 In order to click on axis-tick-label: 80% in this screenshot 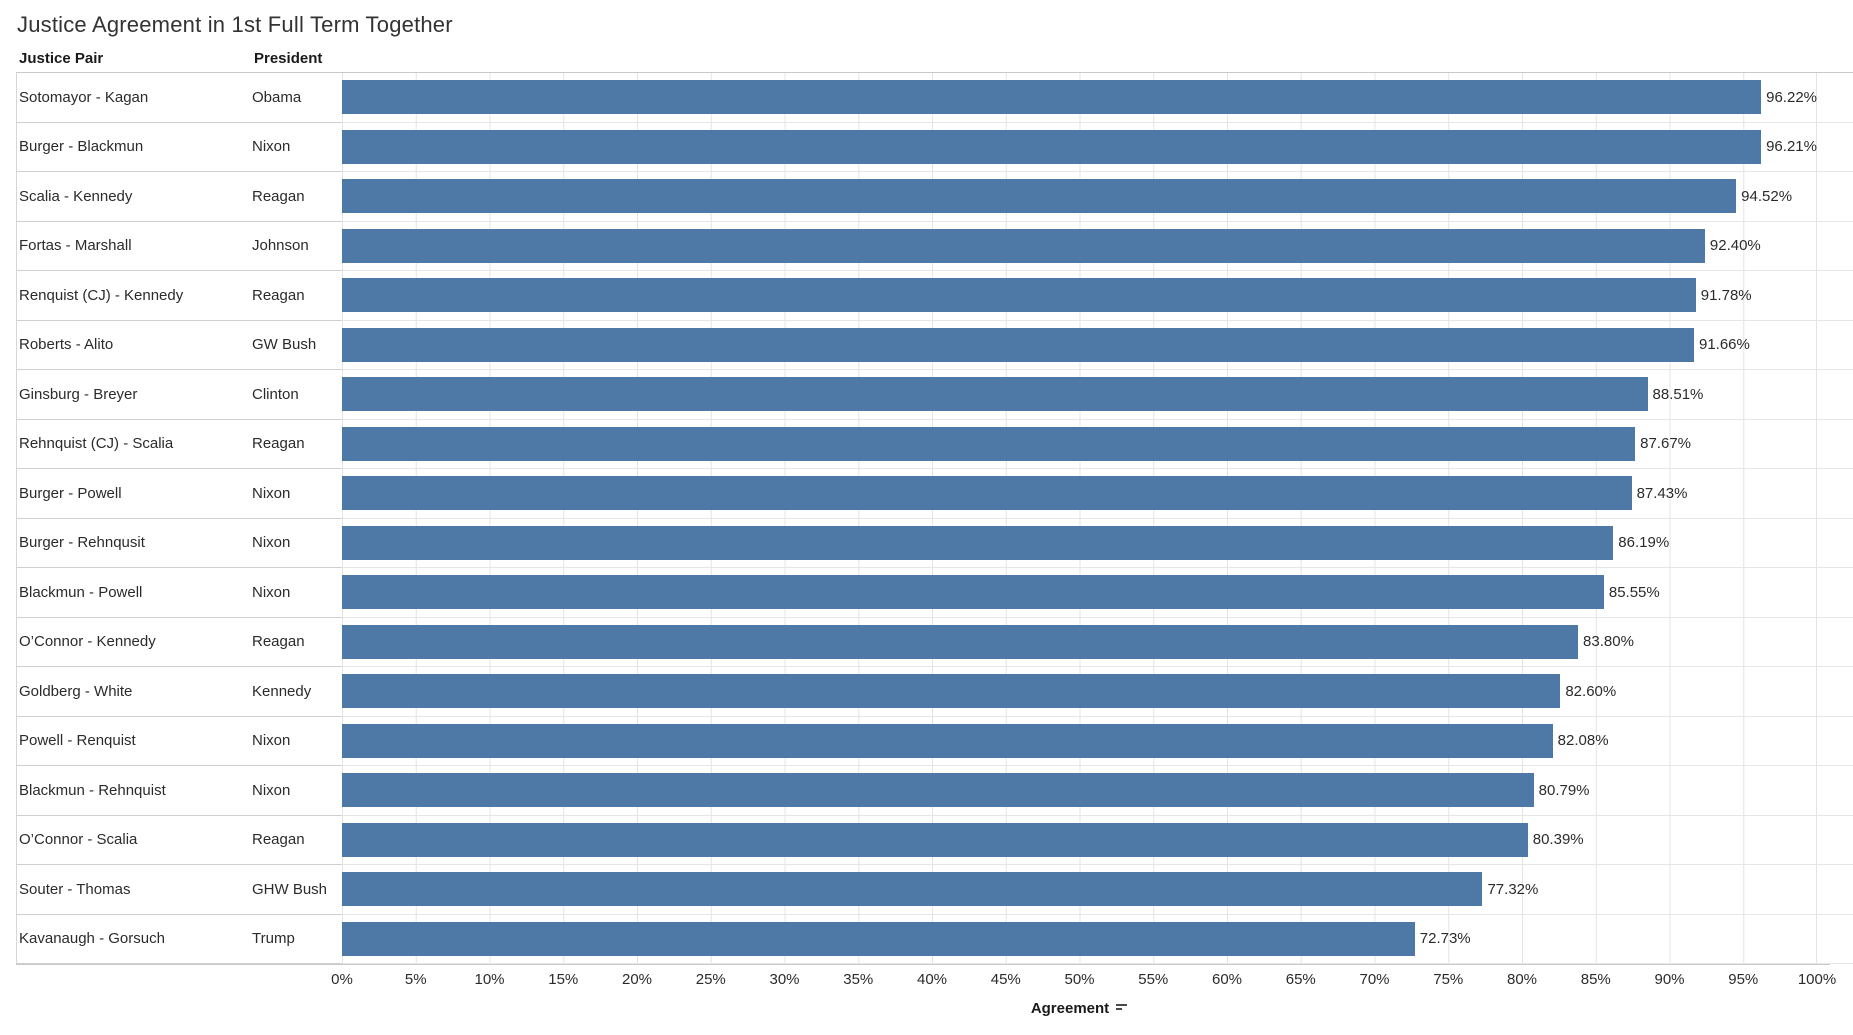, I will do `click(1522, 979)`.